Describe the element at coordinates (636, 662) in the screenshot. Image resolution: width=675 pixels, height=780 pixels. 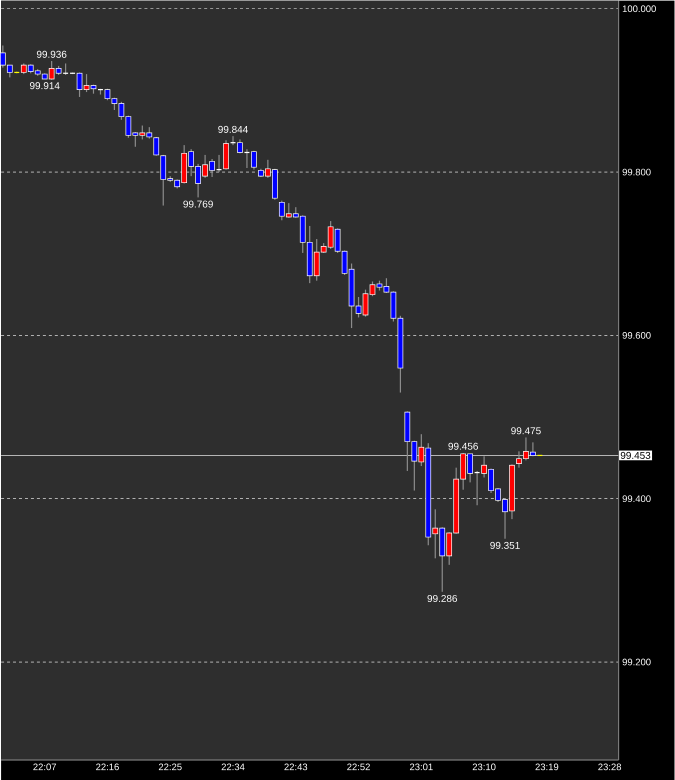
I see `y-tick-label: 99.200` at that location.